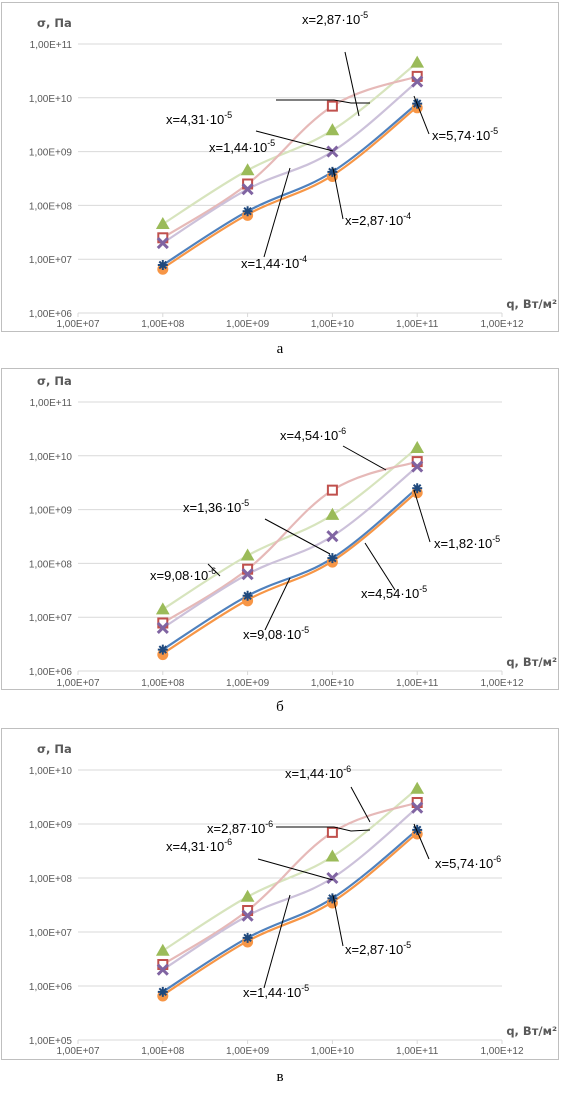  Describe the element at coordinates (240, 827) in the screenshot. I see `annotation-label: x=2,87·10-6` at that location.